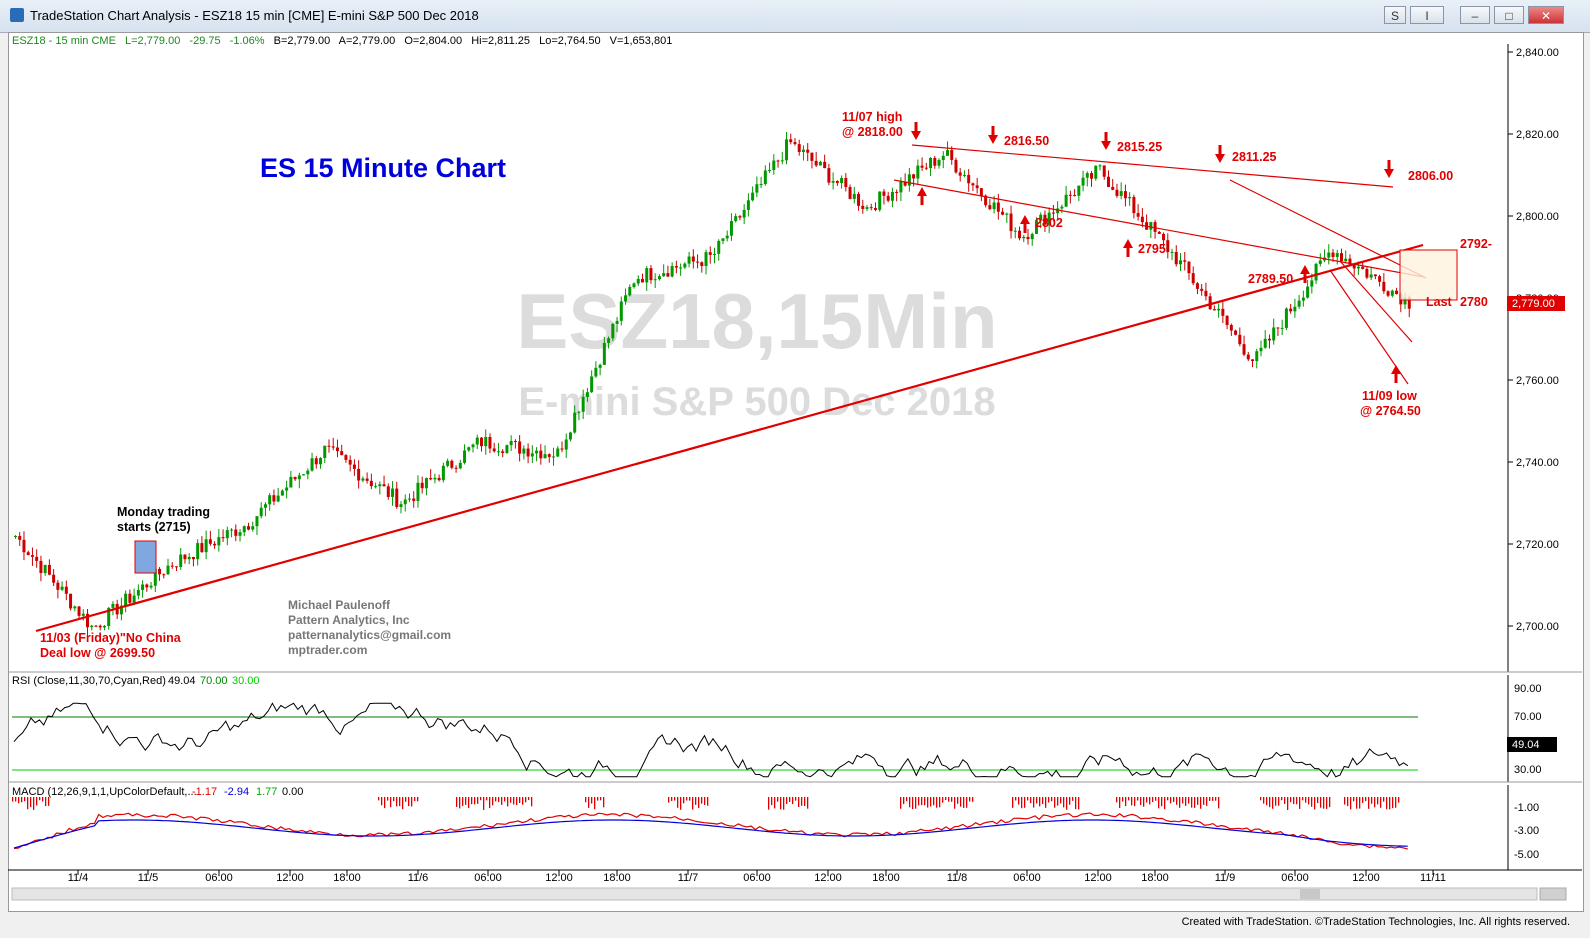  What do you see at coordinates (1366, 878) in the screenshot?
I see `time-tick: 12:00` at bounding box center [1366, 878].